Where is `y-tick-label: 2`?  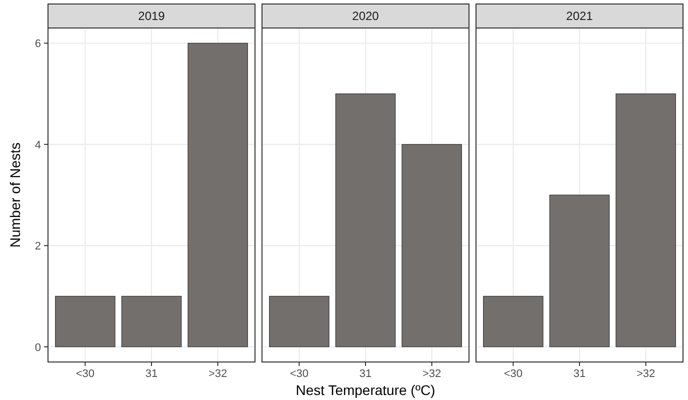 y-tick-label: 2 is located at coordinates (37, 246).